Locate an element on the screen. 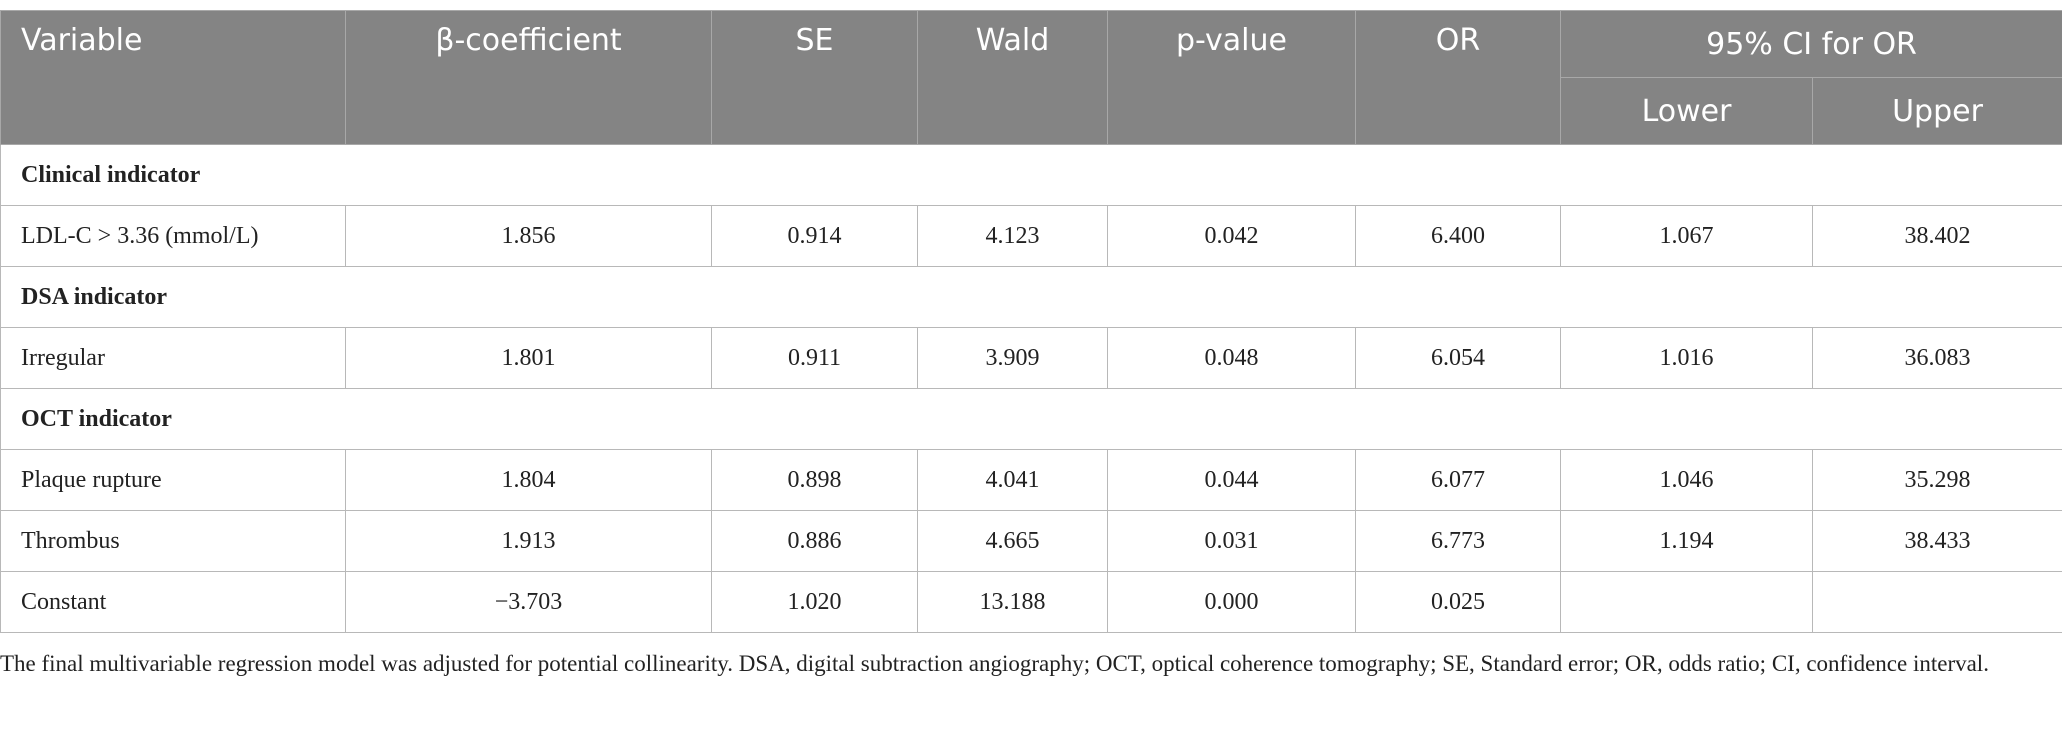 The height and width of the screenshot is (731, 2062). row-label: Constant is located at coordinates (173, 602).